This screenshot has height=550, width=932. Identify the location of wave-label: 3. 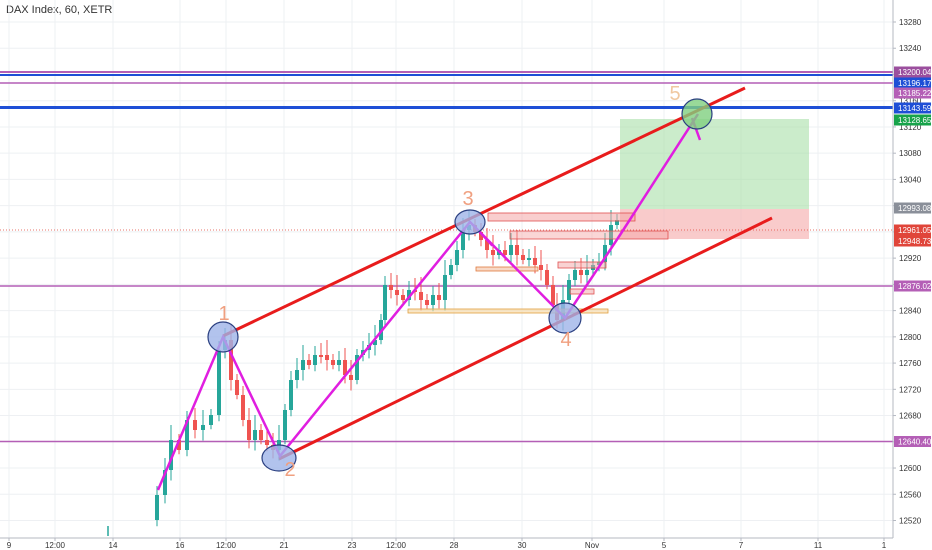
(467, 199).